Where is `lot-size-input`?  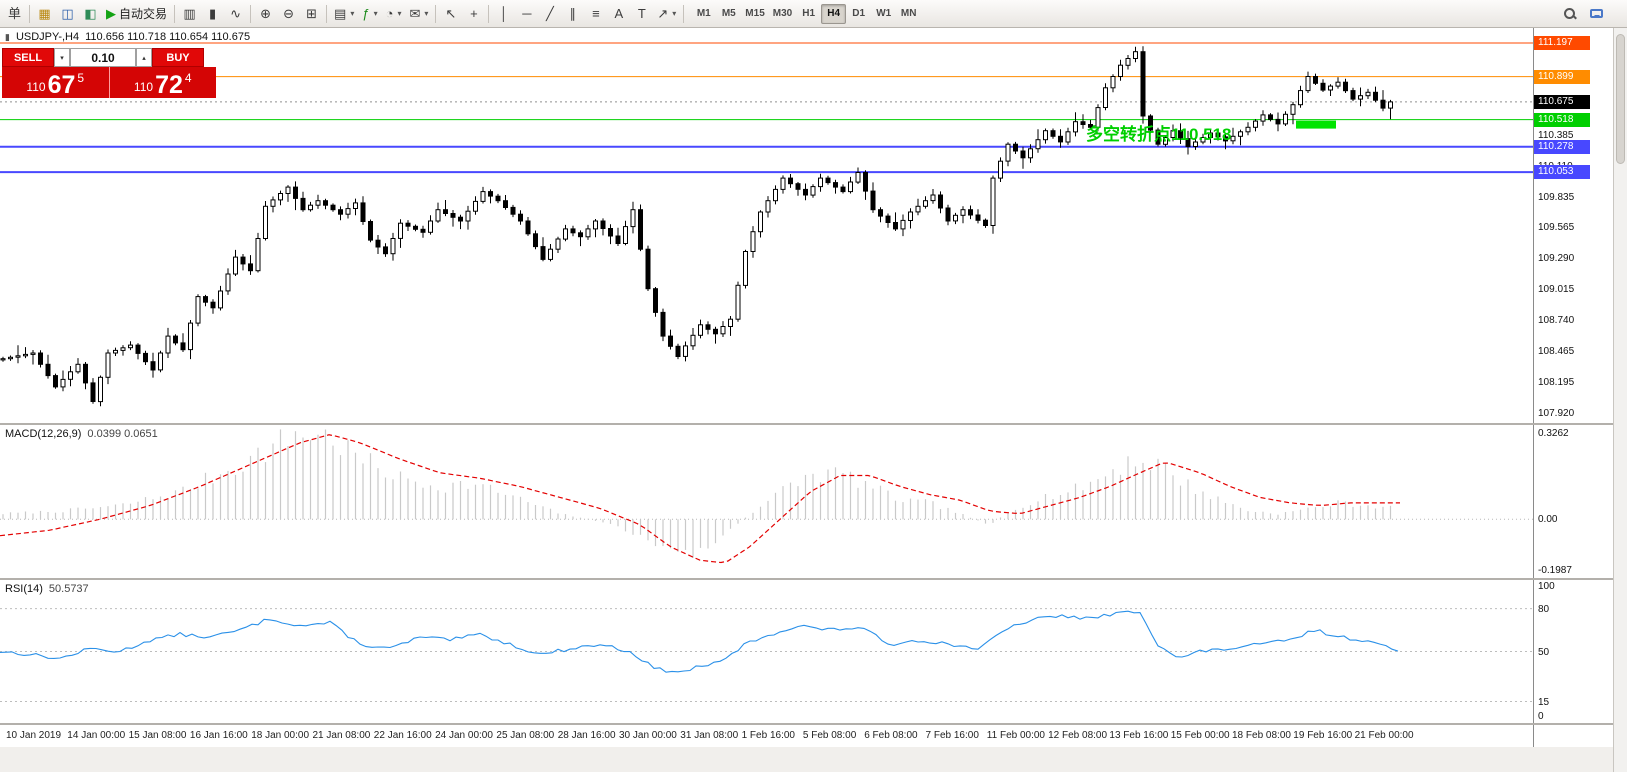 lot-size-input is located at coordinates (103, 57).